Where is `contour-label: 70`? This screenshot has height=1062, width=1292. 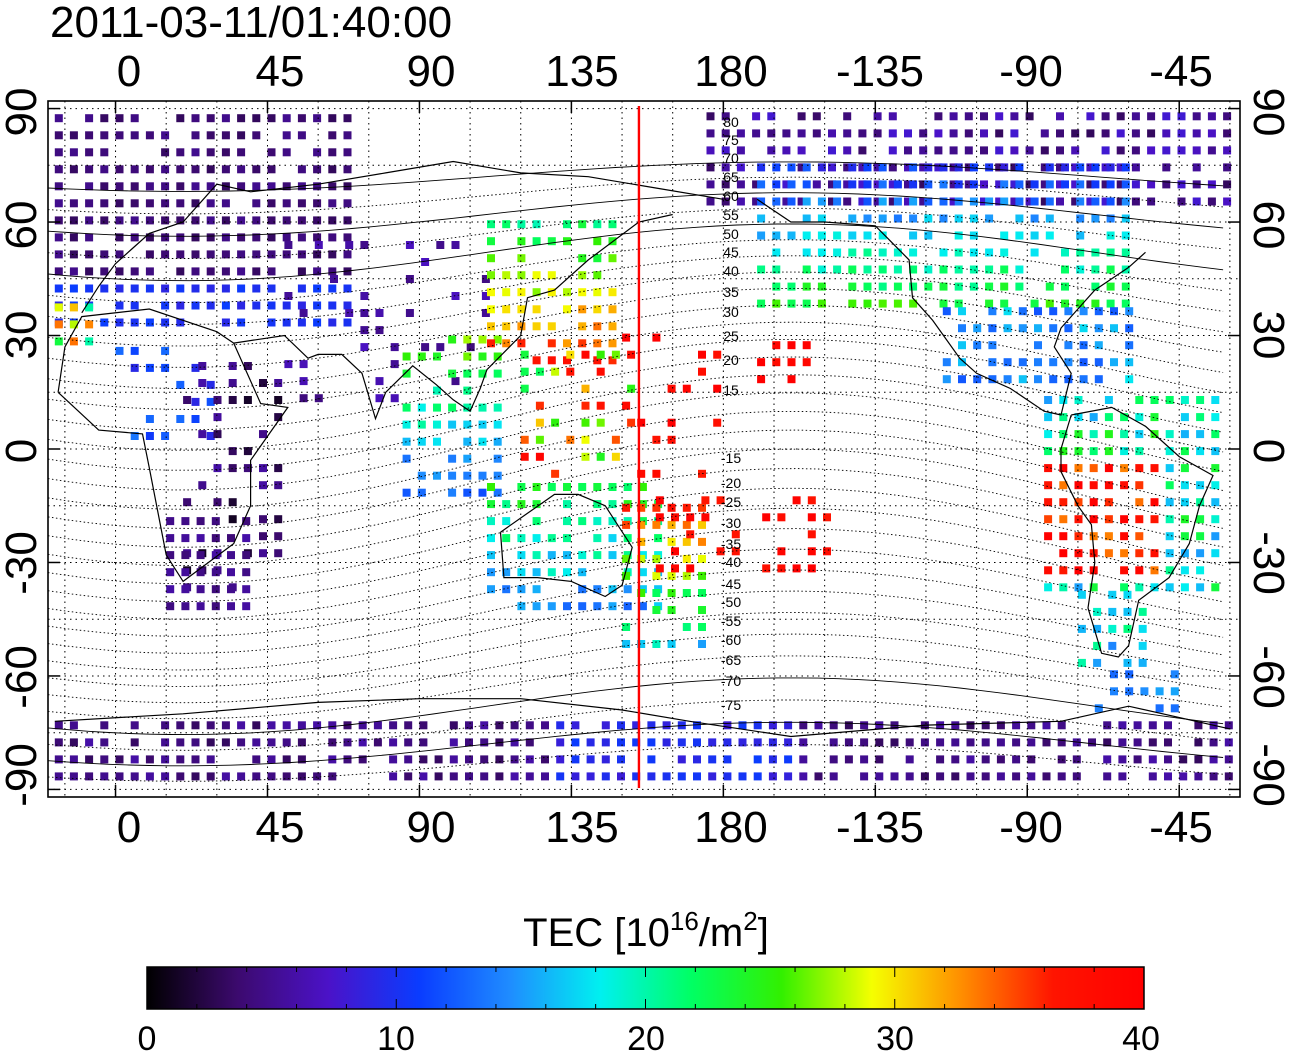 contour-label: 70 is located at coordinates (731, 158).